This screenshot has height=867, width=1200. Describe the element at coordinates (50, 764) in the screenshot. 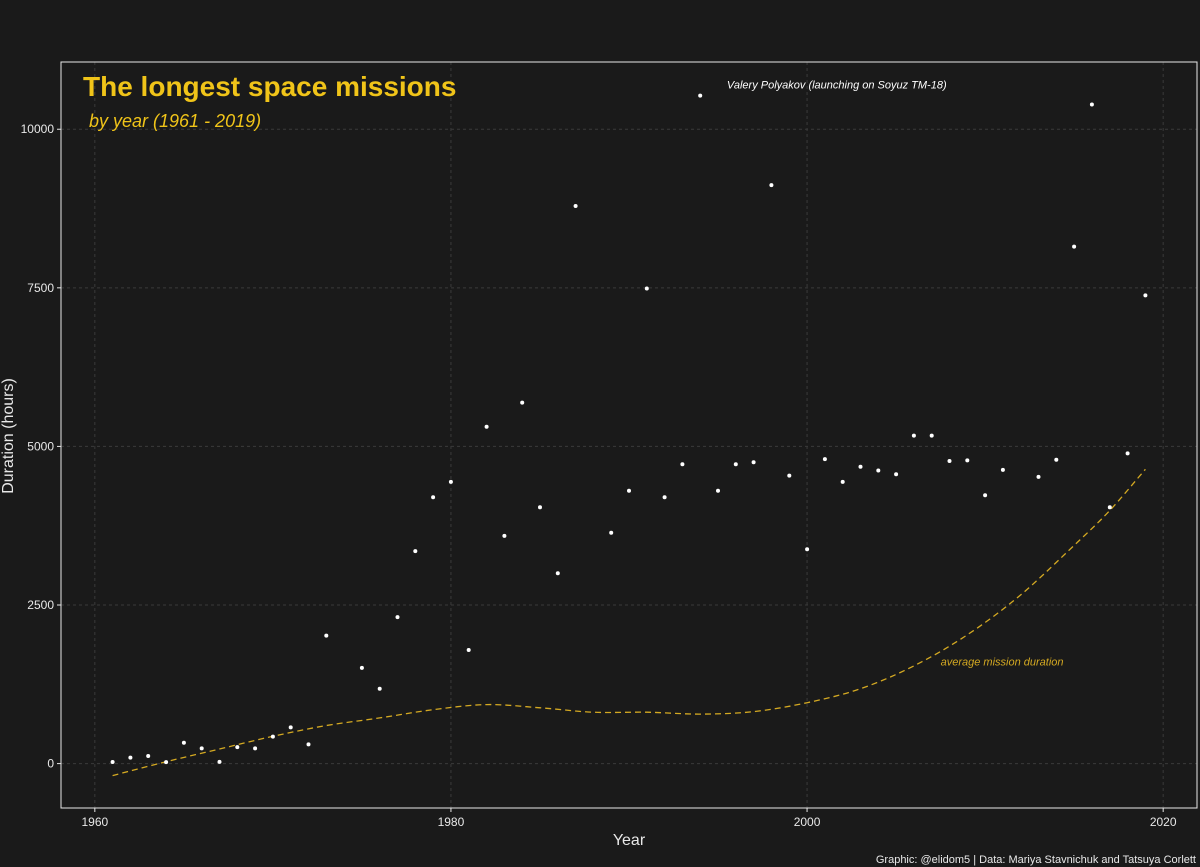

I see `y-tick-label: 0` at that location.